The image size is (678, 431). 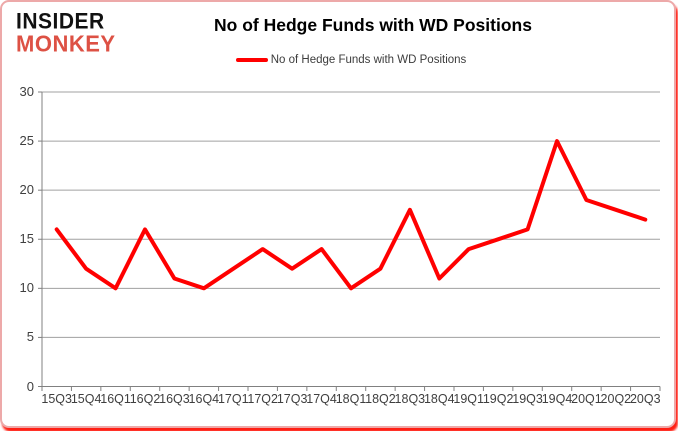 What do you see at coordinates (557, 398) in the screenshot?
I see `x-axis-label: 19Q4` at bounding box center [557, 398].